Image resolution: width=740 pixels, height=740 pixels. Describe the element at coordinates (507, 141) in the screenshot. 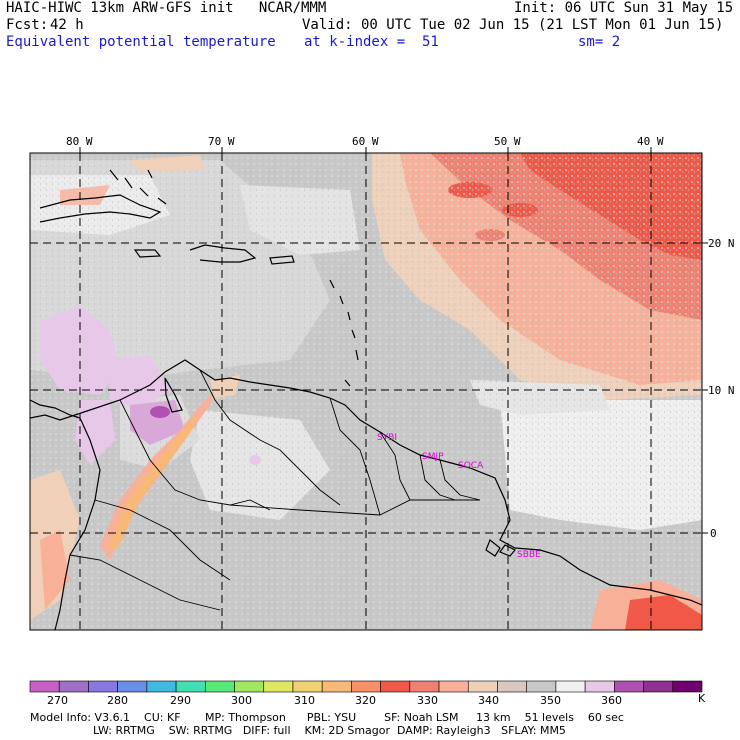

I see `lon-label-50w: 50 W` at that location.